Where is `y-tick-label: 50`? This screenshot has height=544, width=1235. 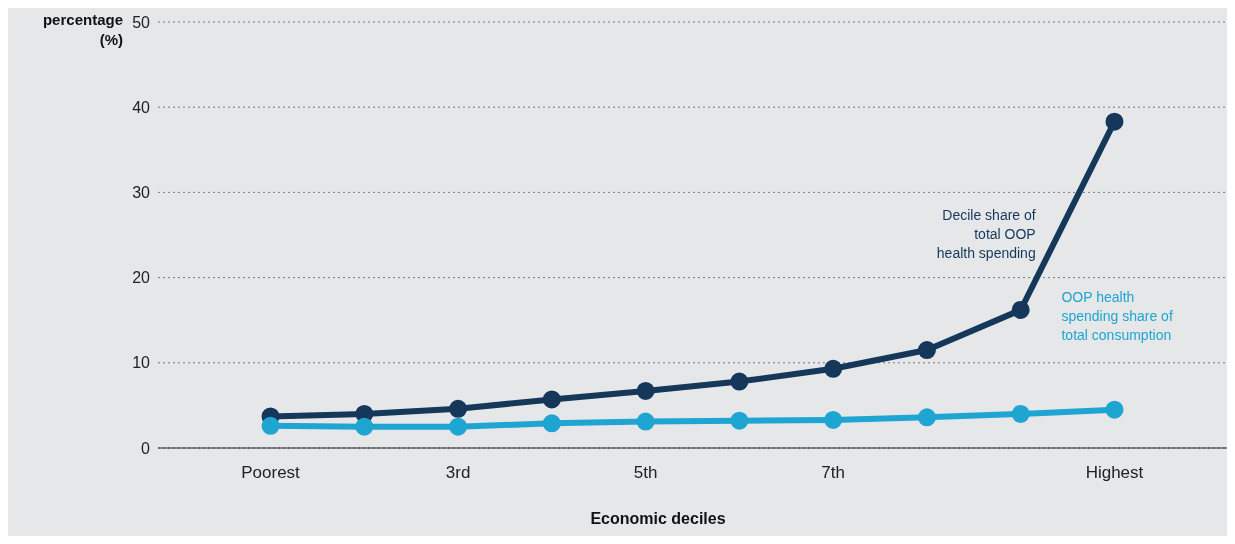
y-tick-label: 50 is located at coordinates (141, 22).